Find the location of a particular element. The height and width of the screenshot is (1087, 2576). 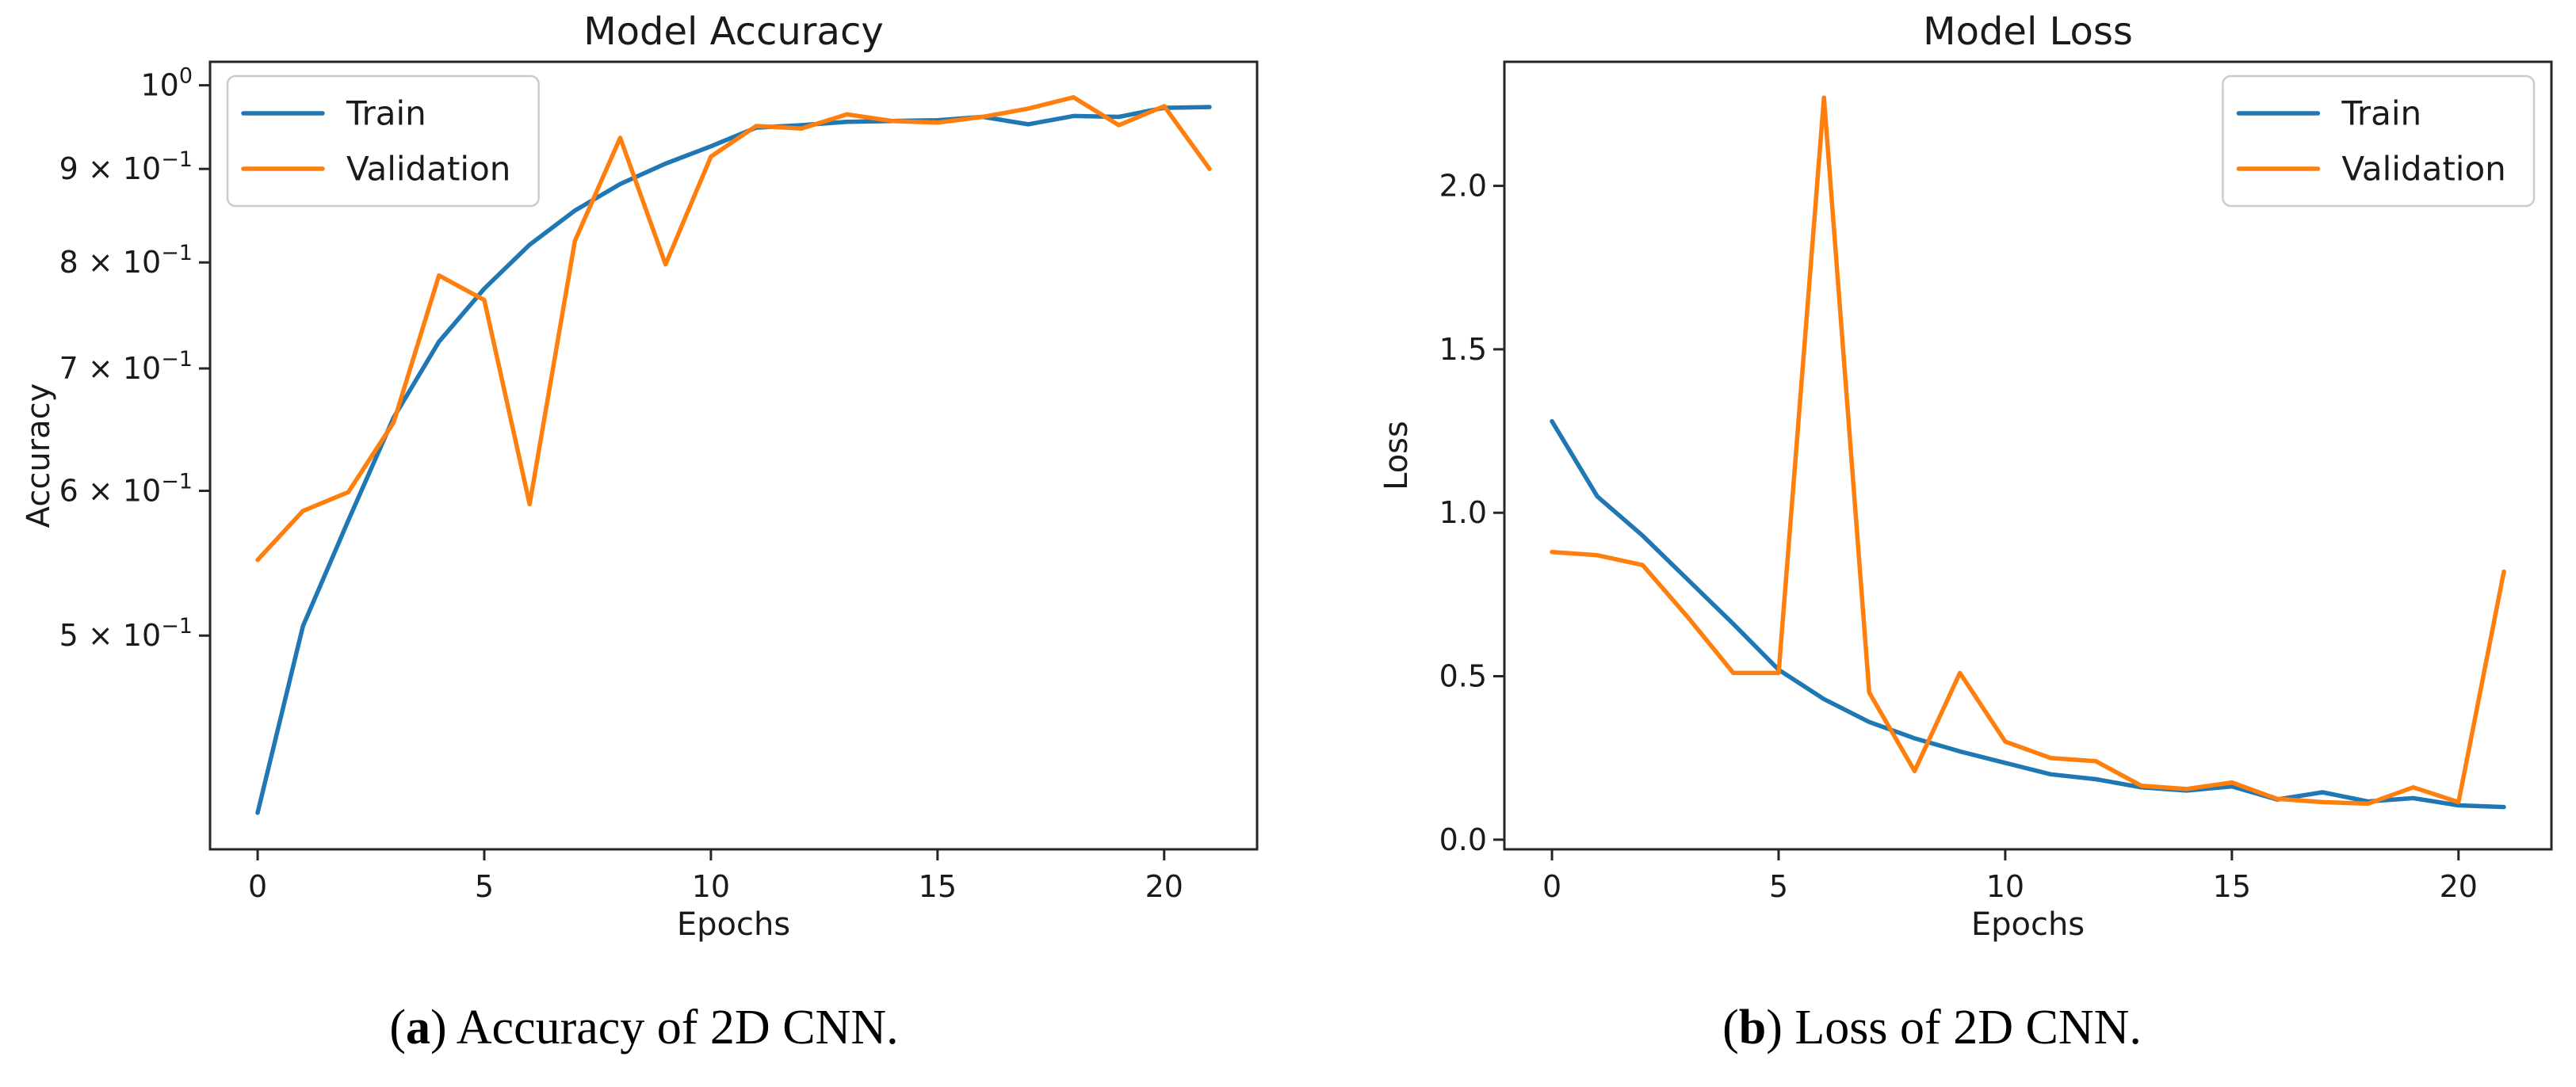

train-line is located at coordinates (2028, 614).